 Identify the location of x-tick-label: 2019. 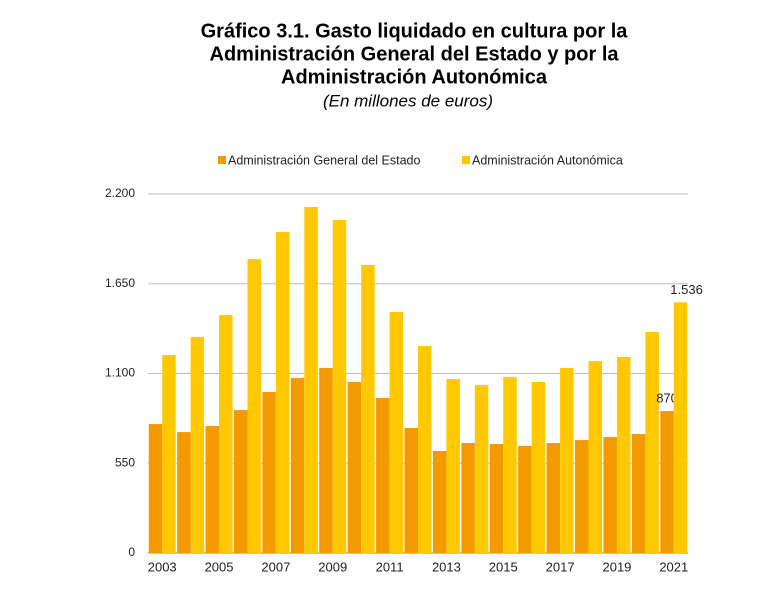
(616, 566).